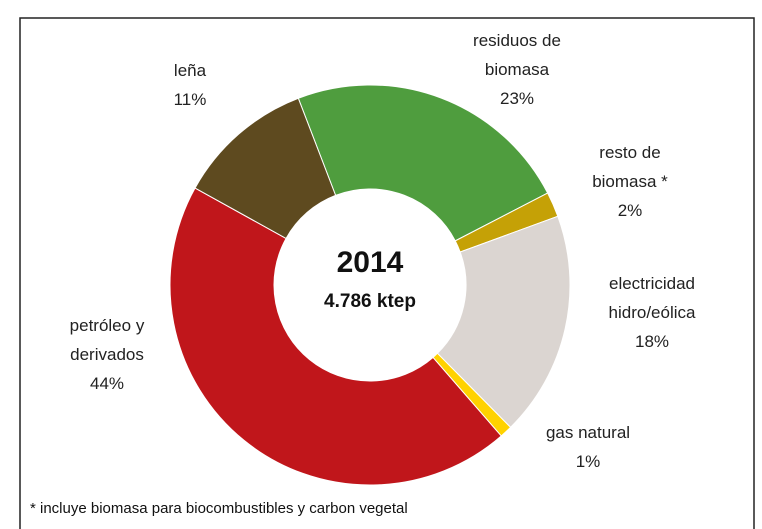 The width and height of the screenshot is (762, 529). I want to click on value-label: 44%, so click(107, 383).